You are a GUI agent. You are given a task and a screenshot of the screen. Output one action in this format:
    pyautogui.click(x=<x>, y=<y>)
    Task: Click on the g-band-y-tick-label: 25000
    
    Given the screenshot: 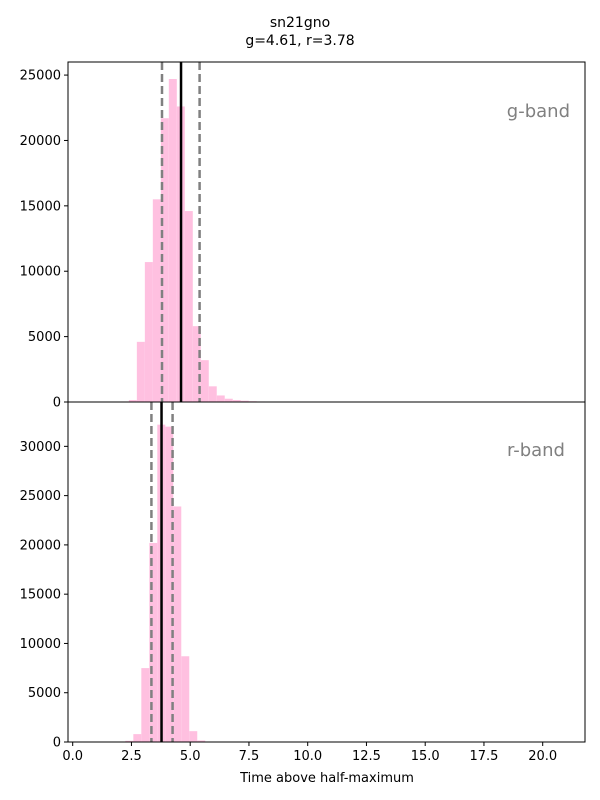 What is the action you would take?
    pyautogui.click(x=40, y=76)
    